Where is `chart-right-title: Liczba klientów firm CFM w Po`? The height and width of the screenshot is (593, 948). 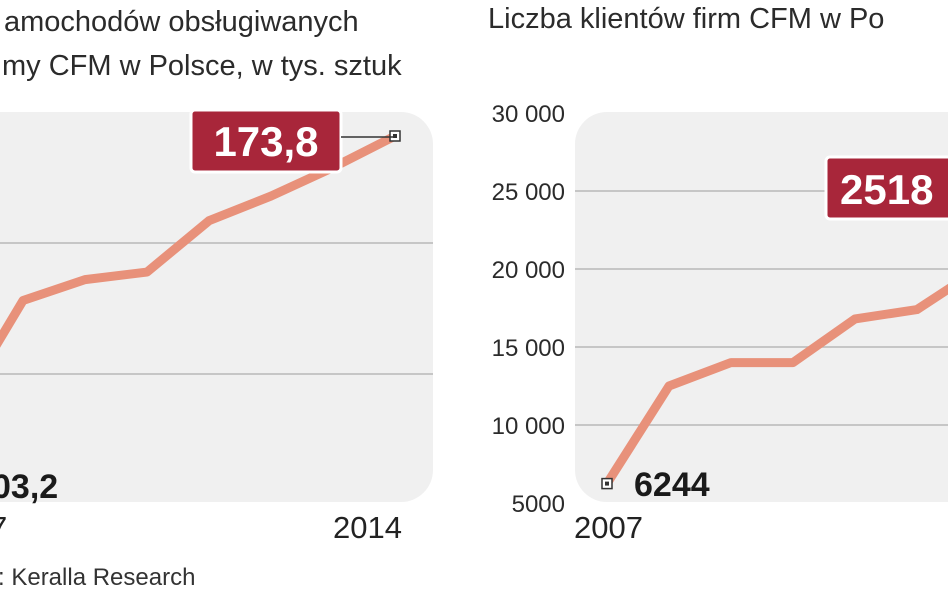 chart-right-title: Liczba klientów firm CFM w Po is located at coordinates (686, 19).